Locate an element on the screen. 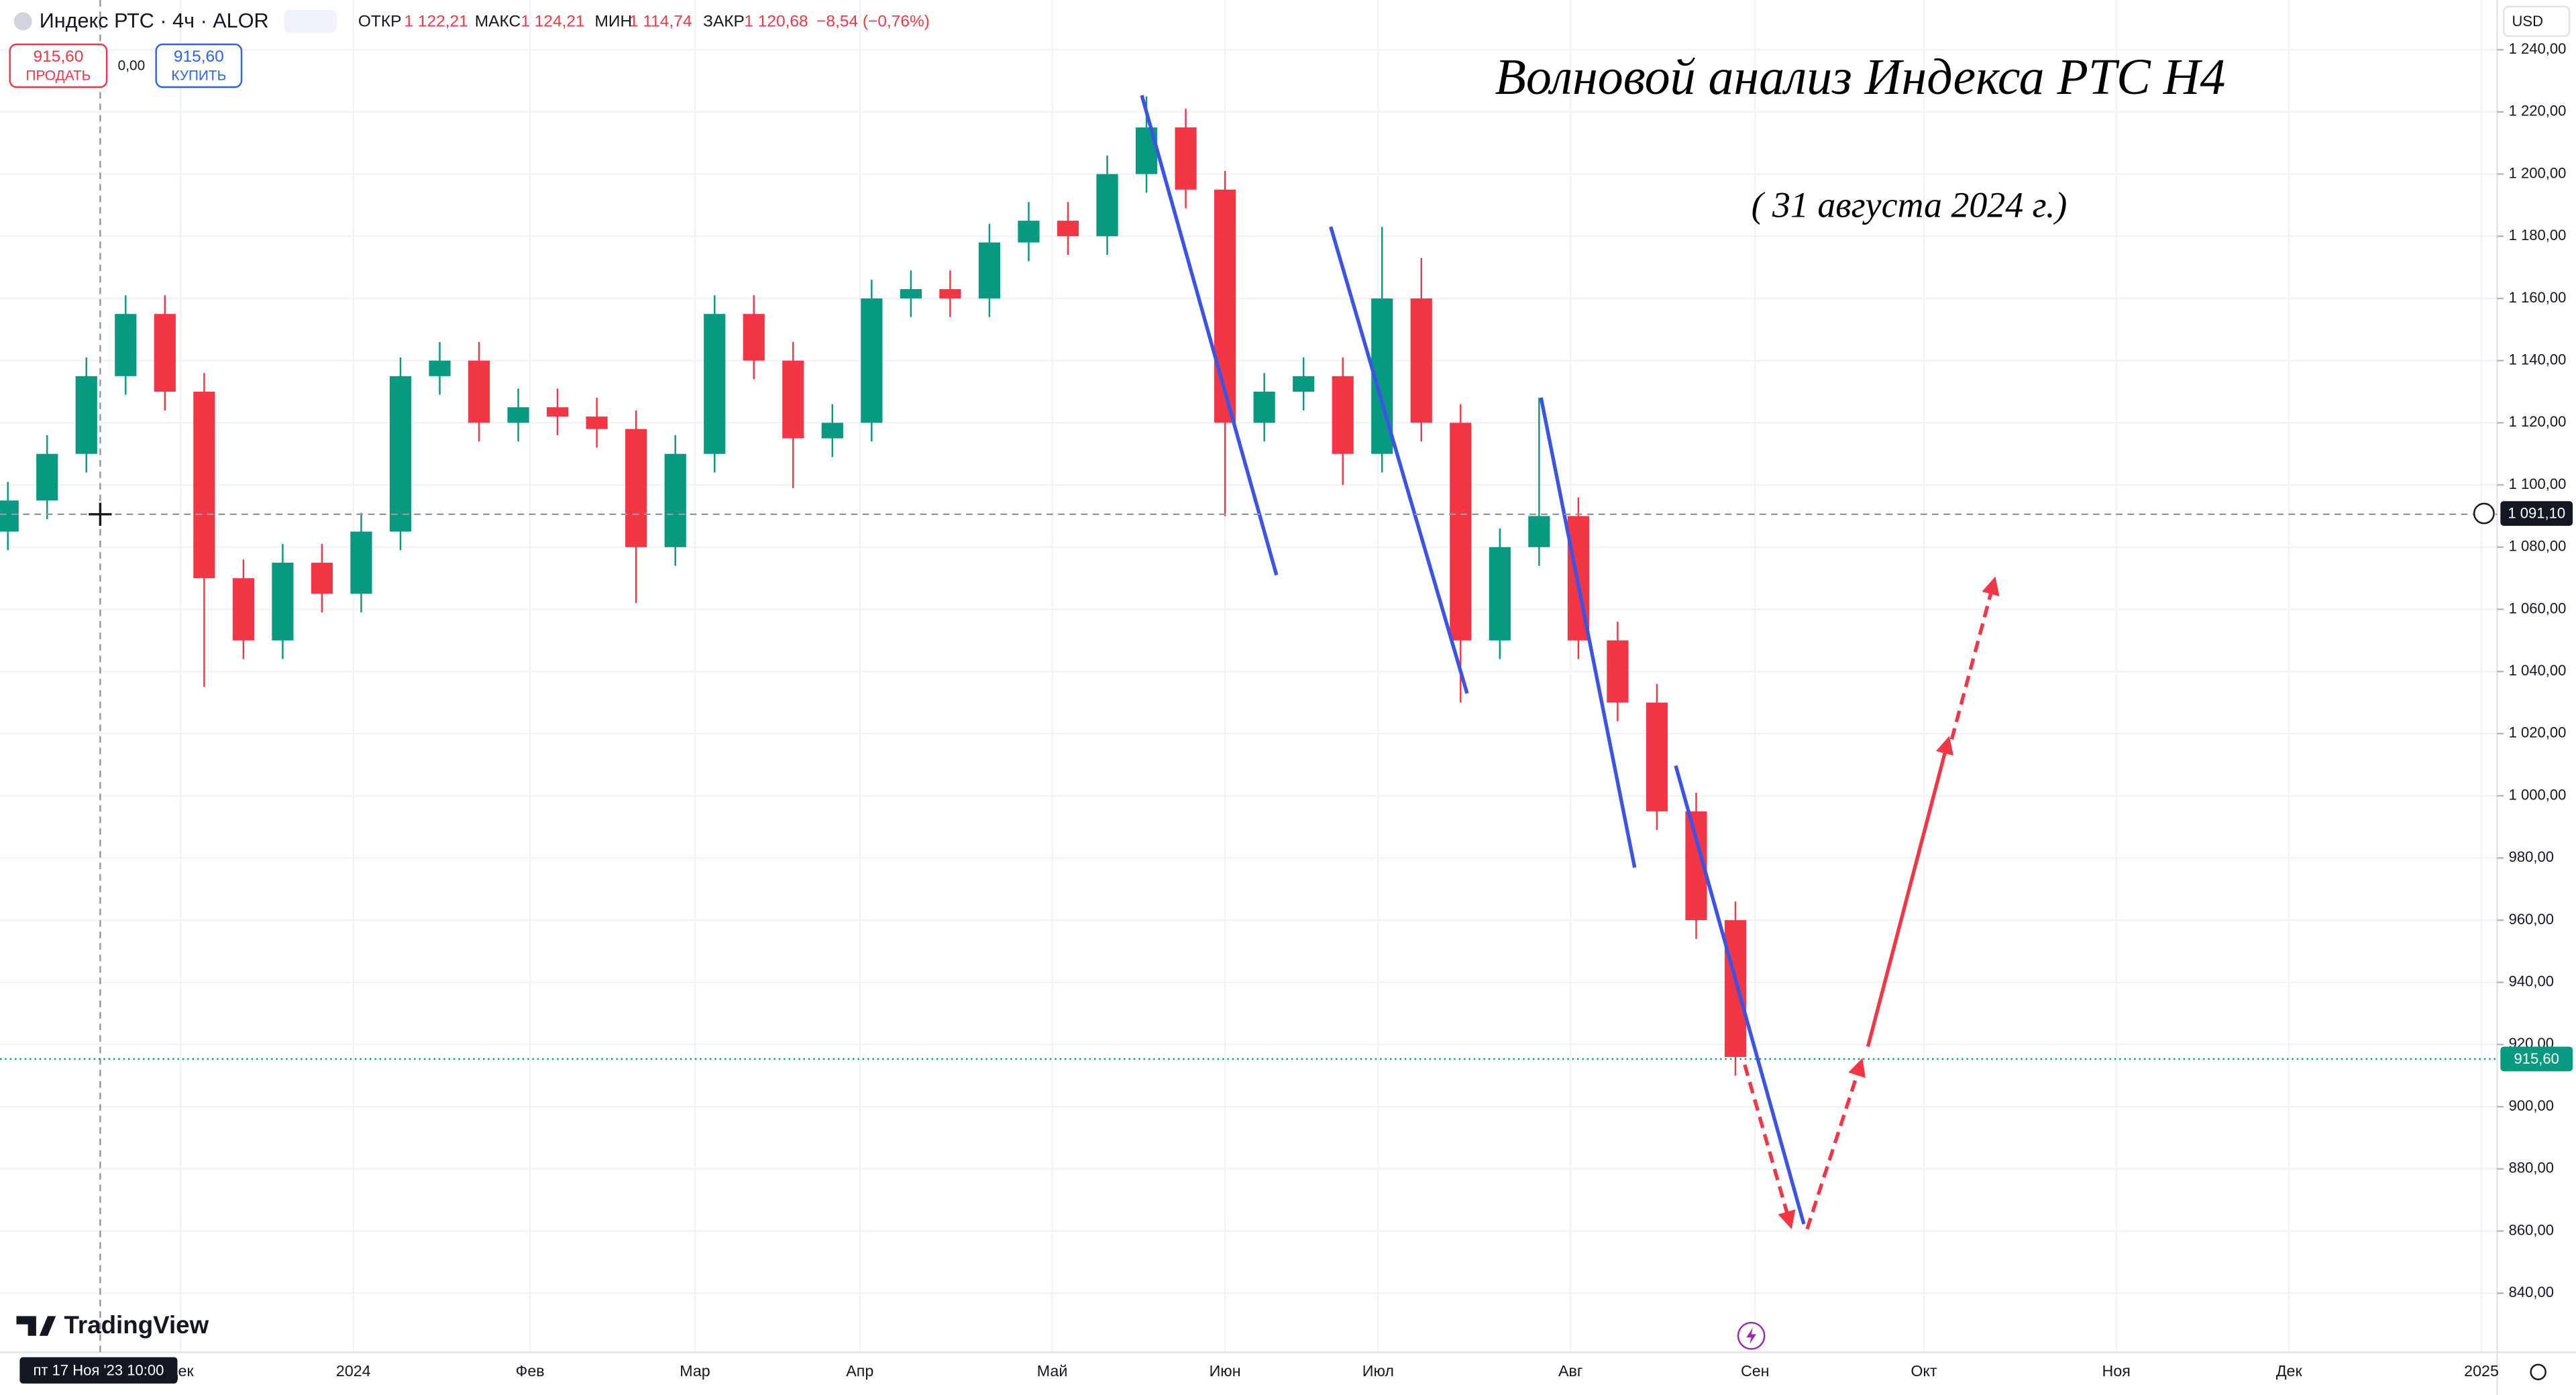 The height and width of the screenshot is (1395, 2576). symbol-logo is located at coordinates (22, 21).